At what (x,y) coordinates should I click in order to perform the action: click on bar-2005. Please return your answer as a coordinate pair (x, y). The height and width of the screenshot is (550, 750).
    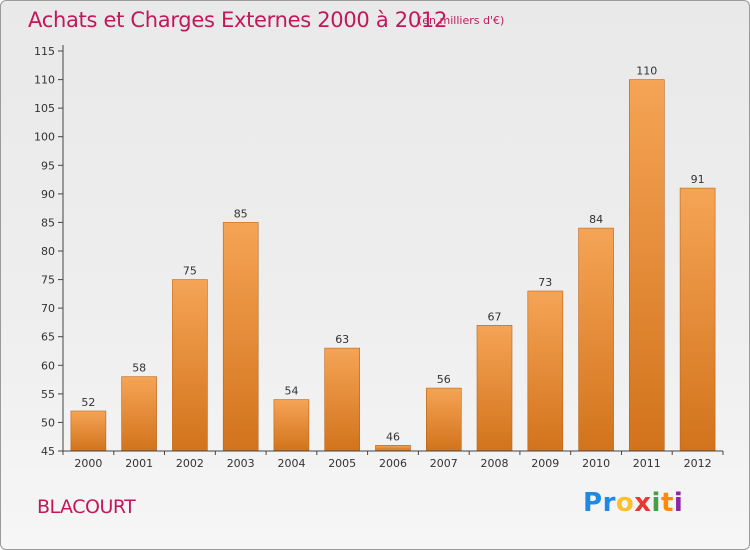
    Looking at the image, I should click on (342, 399).